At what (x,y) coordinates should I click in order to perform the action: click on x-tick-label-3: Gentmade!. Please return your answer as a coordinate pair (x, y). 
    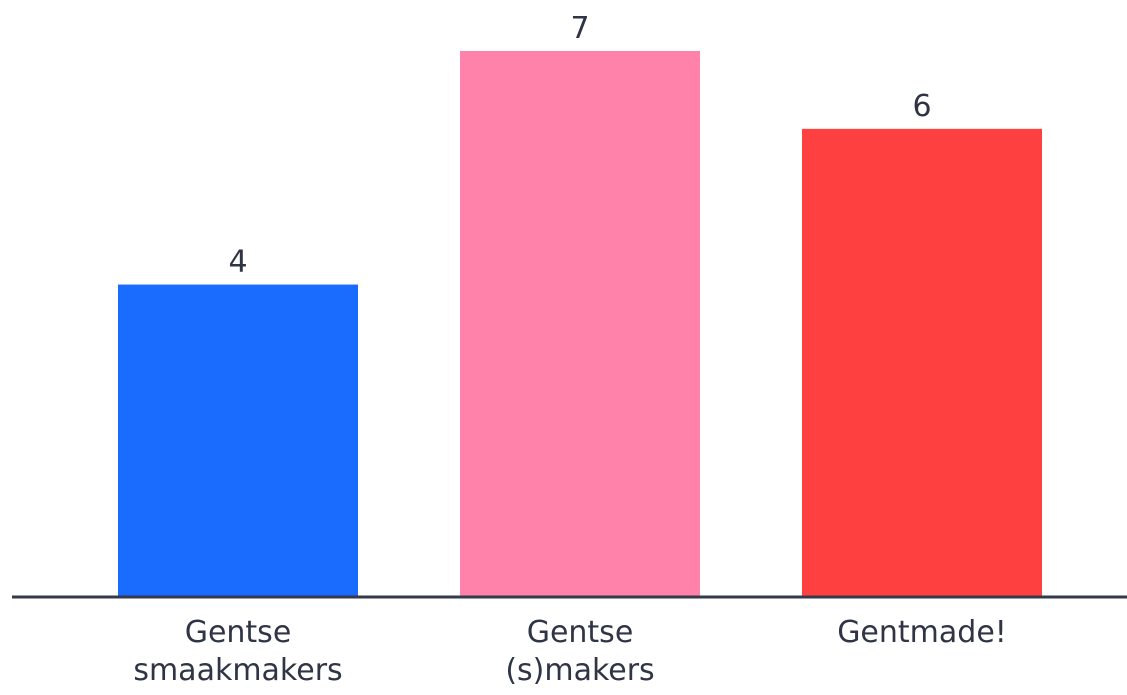
    Looking at the image, I should click on (922, 632).